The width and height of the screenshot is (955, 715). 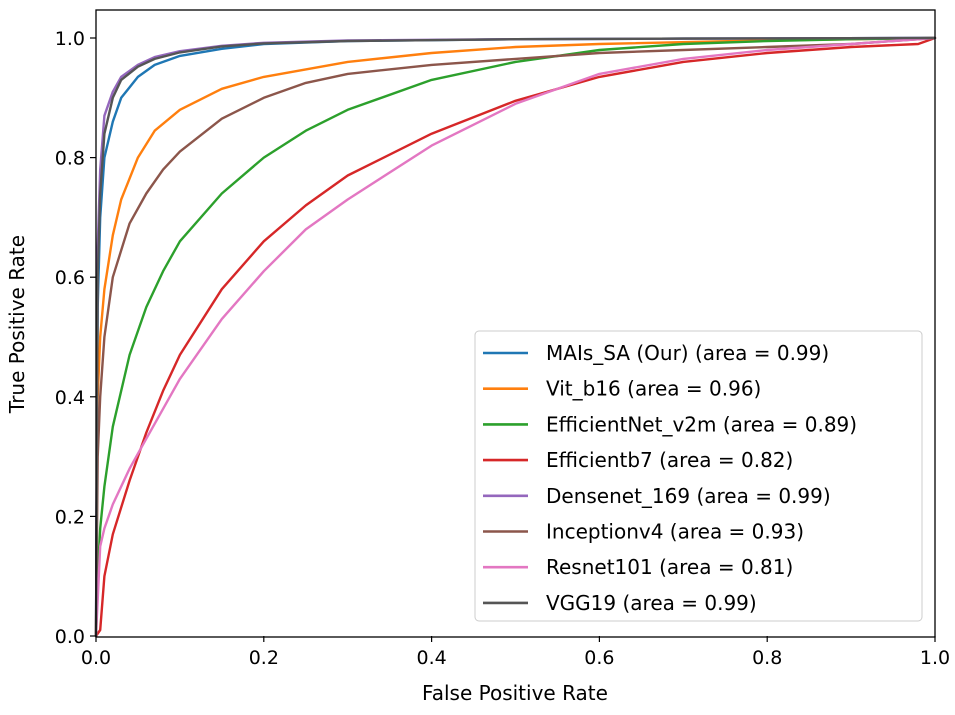 I want to click on legend-label: EfficientNet_v2m (area = 0.89), so click(x=701, y=424).